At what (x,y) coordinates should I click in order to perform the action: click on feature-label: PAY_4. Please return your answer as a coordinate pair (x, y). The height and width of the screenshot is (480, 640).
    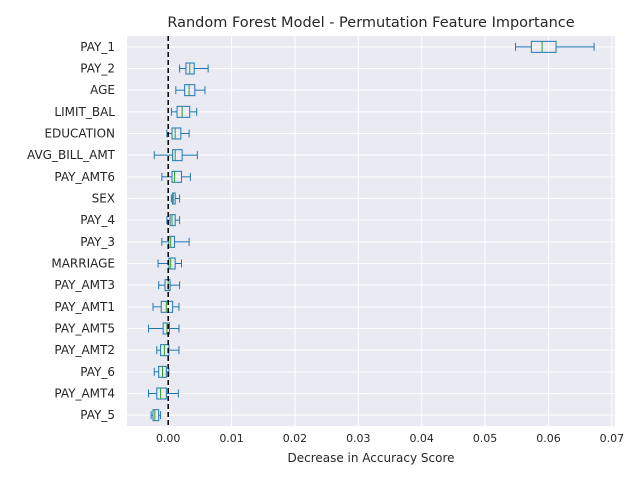
    Looking at the image, I should click on (97, 220).